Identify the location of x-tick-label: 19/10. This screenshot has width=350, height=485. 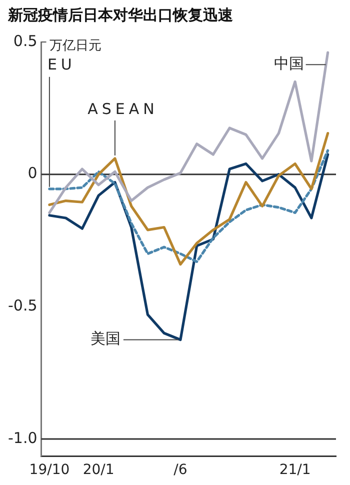
(49, 470).